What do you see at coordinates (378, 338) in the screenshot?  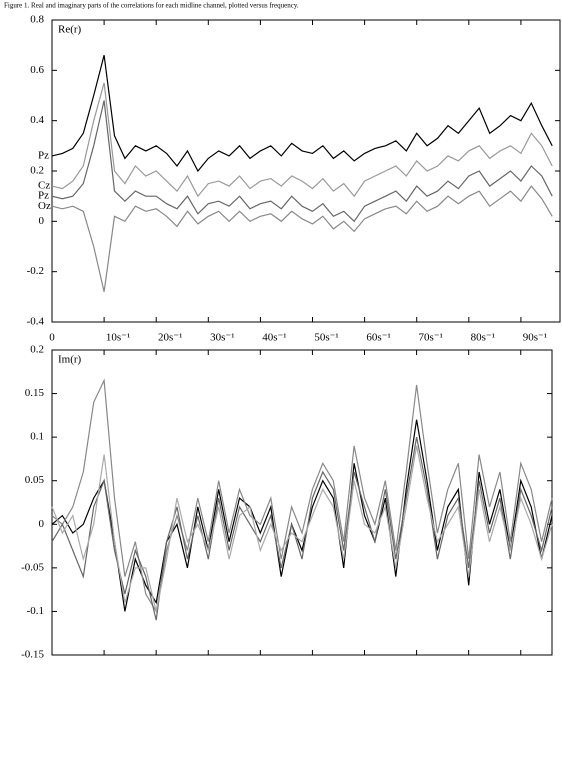 I see `x-tick-label: 60s⁻¹` at bounding box center [378, 338].